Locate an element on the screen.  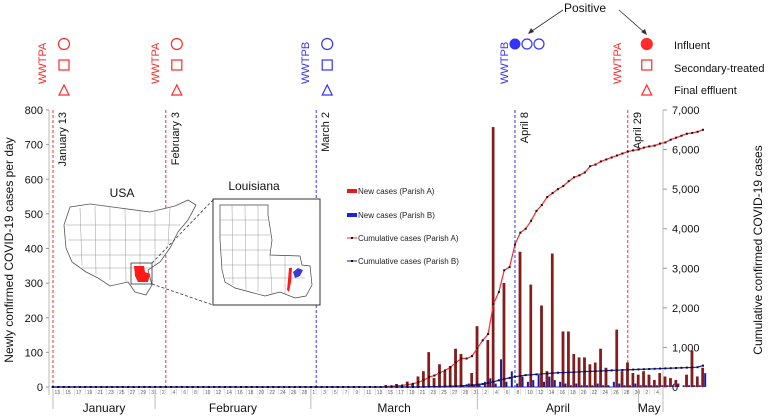
arrowhead-a is located at coordinates (644, 32).